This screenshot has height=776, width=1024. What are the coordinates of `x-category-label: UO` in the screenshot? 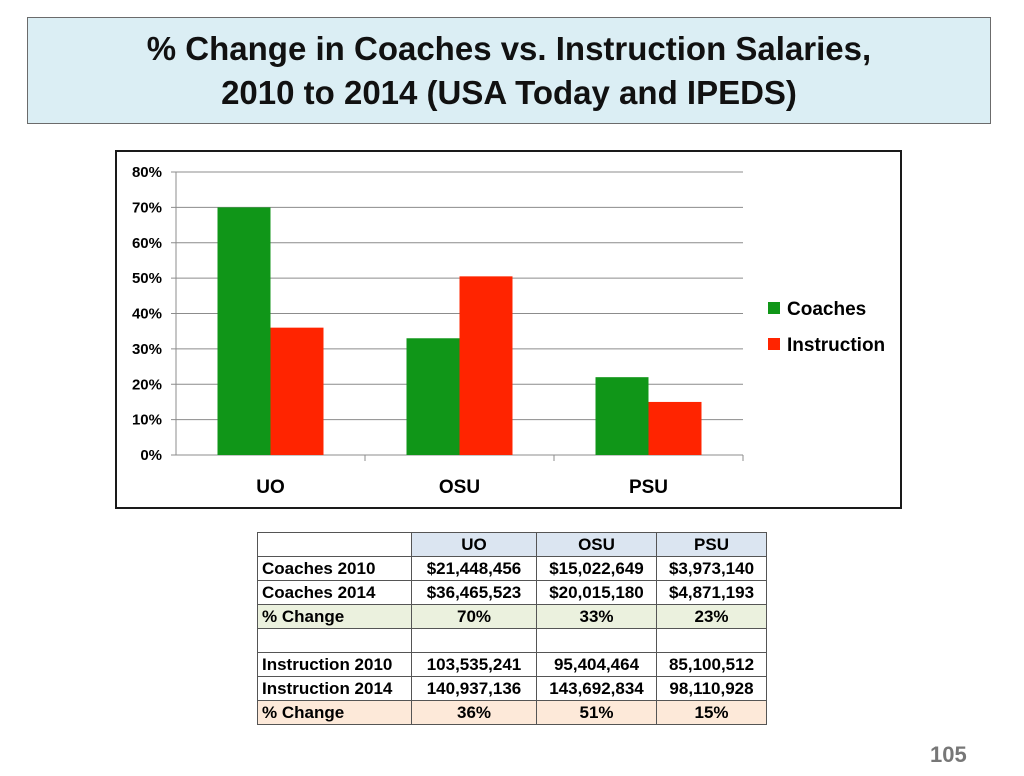 It's located at (270, 487).